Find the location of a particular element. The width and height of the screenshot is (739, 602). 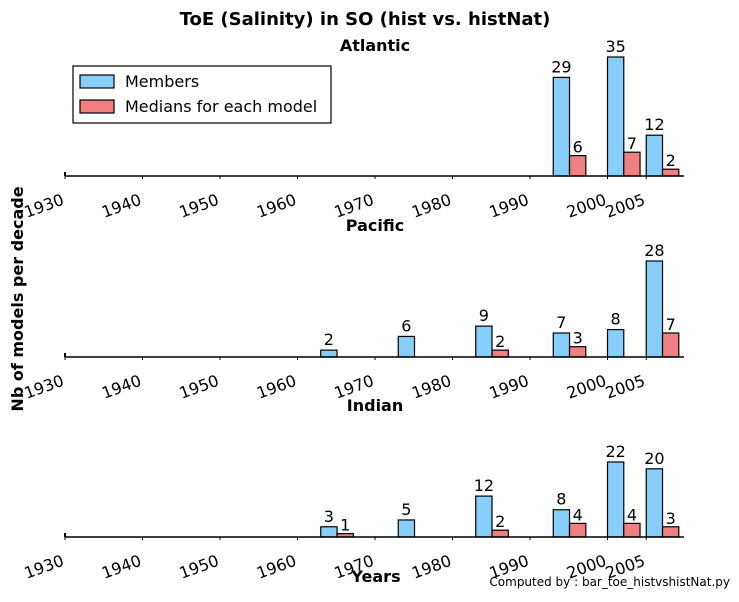

data-label-members: 5 is located at coordinates (406, 509).